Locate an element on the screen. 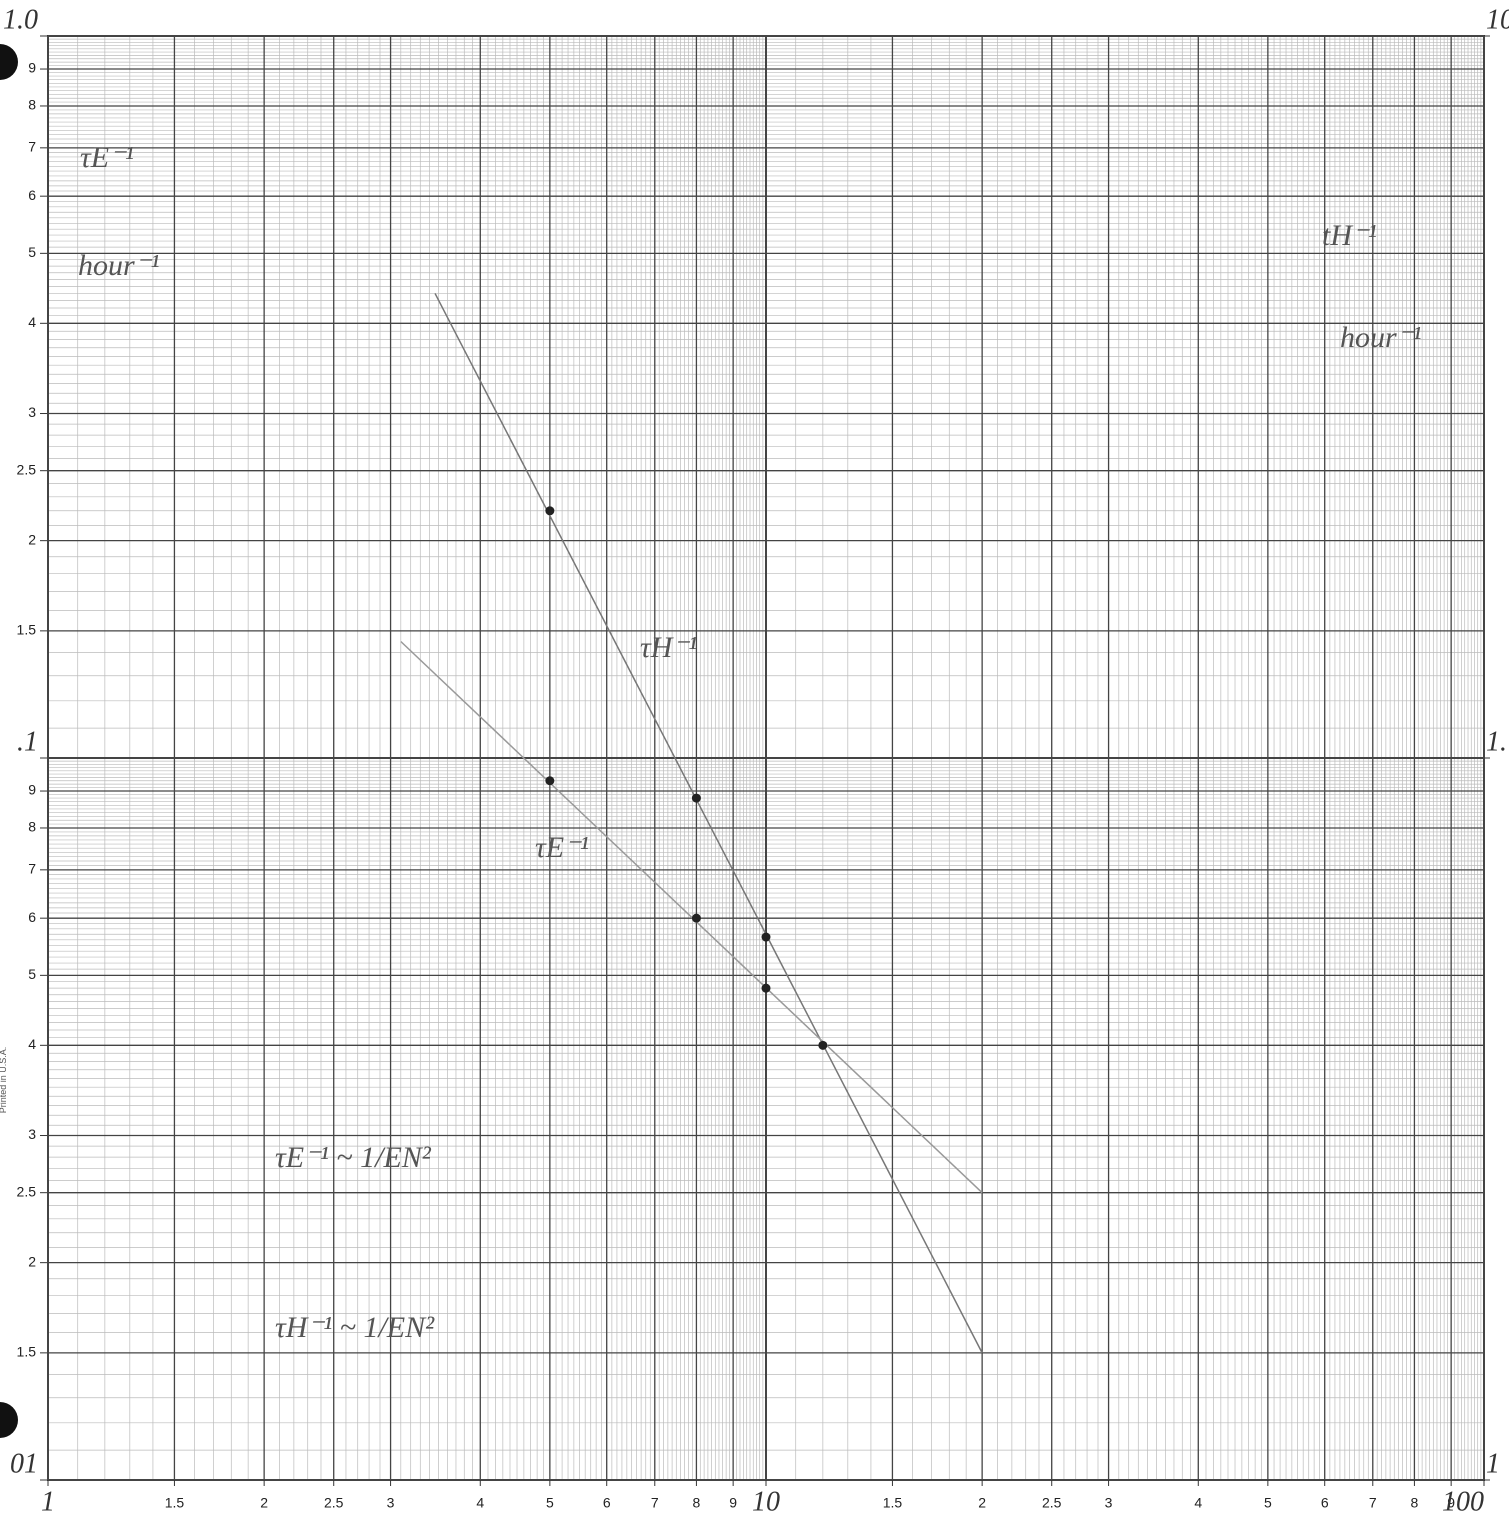  x-decade-label: 1 is located at coordinates (48, 1501).